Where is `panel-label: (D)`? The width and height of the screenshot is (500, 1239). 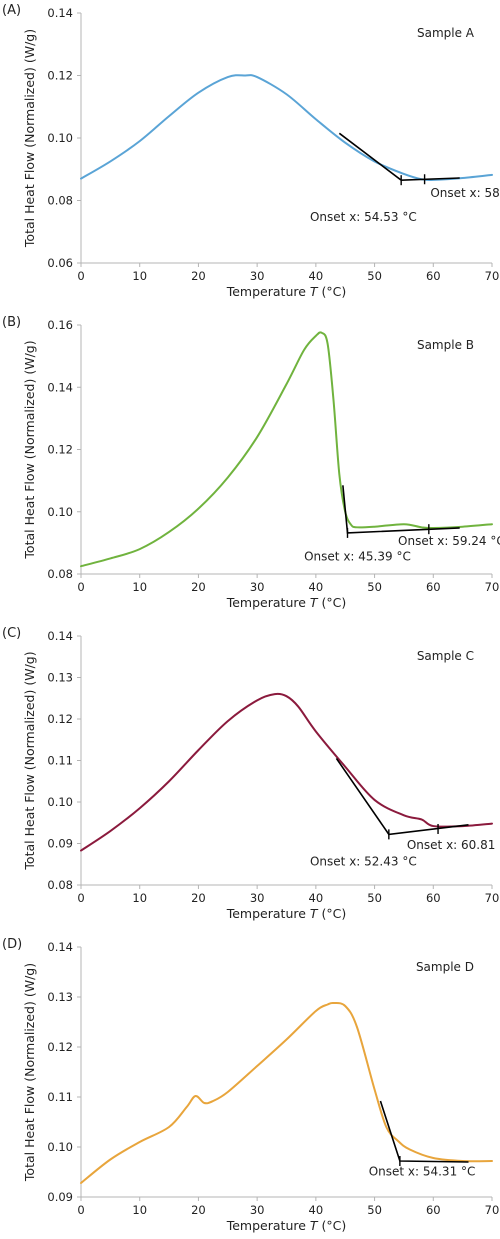
panel-label: (D) is located at coordinates (12, 944).